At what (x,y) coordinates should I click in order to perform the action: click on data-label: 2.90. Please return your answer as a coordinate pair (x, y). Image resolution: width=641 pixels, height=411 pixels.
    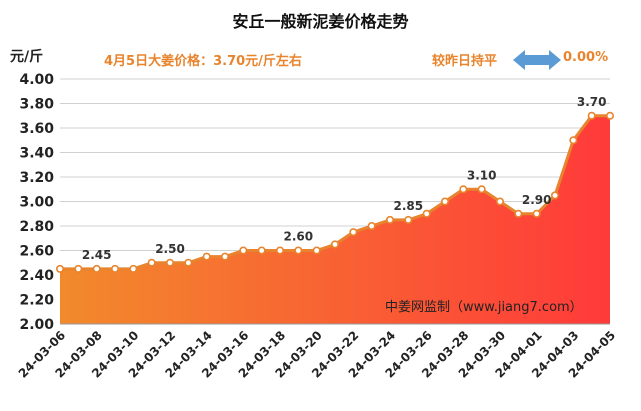
    Looking at the image, I should click on (537, 200).